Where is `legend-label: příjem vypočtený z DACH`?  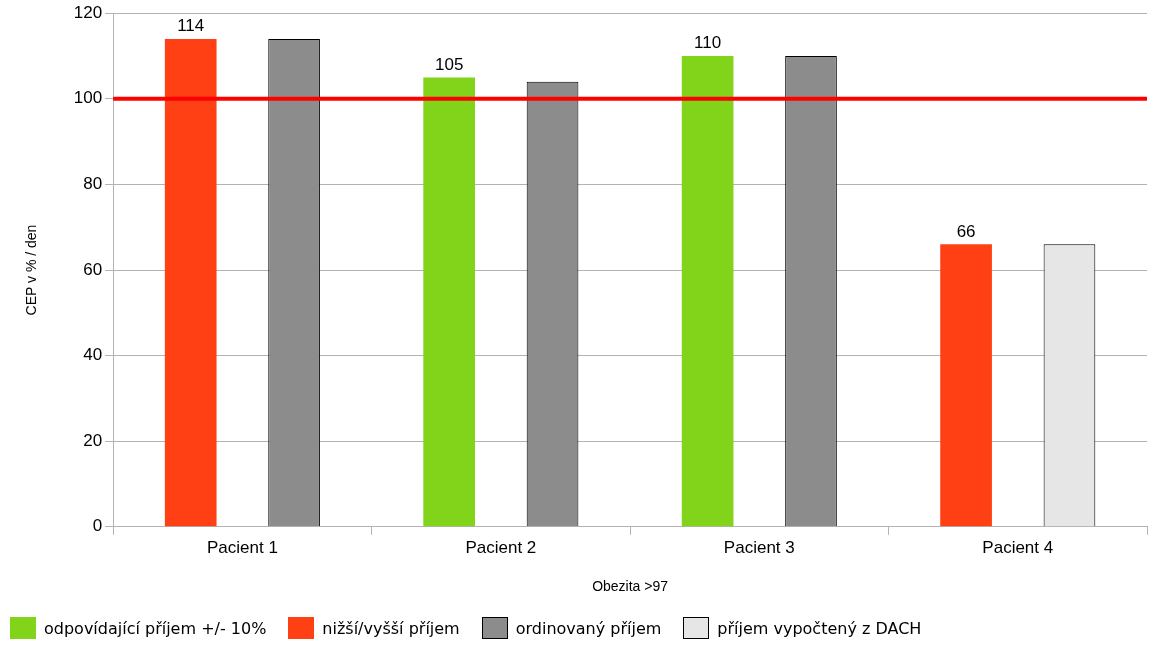 legend-label: příjem vypočtený z DACH is located at coordinates (819, 628).